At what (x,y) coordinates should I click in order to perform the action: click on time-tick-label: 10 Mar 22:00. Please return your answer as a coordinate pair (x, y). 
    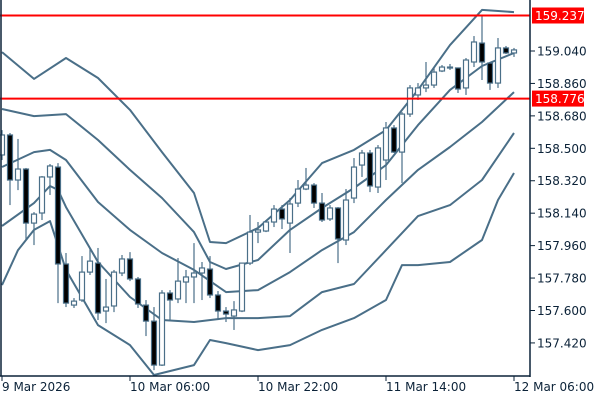
    Looking at the image, I should click on (298, 387).